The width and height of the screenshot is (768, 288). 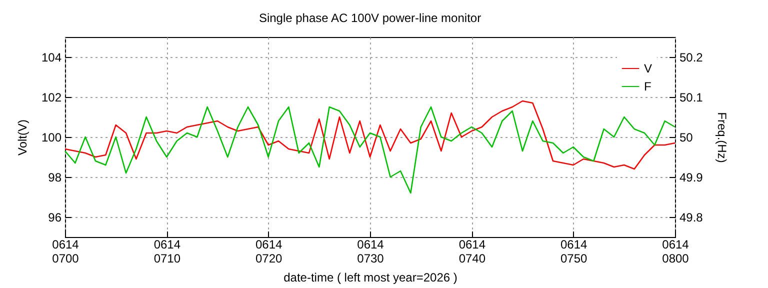 What do you see at coordinates (66, 252) in the screenshot?
I see `x-tick-label: 0614 0700` at bounding box center [66, 252].